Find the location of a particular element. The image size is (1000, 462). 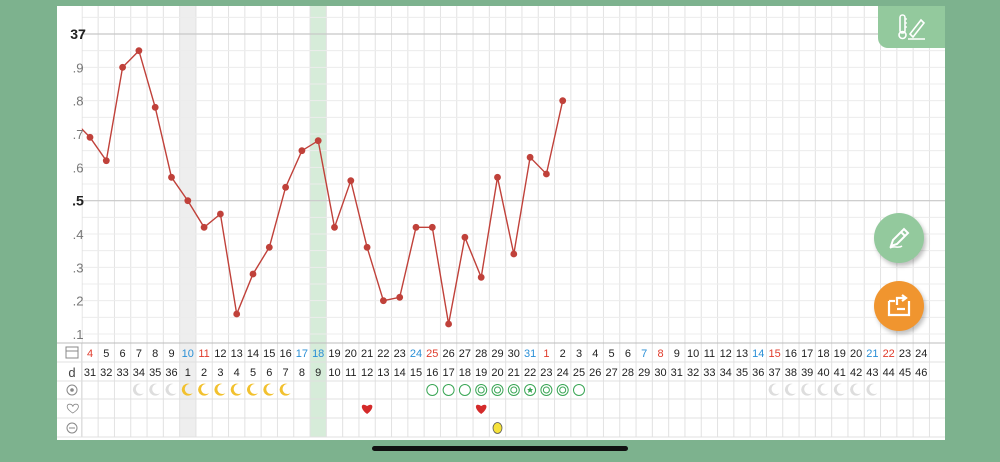

date-label: 8 is located at coordinates (155, 354).